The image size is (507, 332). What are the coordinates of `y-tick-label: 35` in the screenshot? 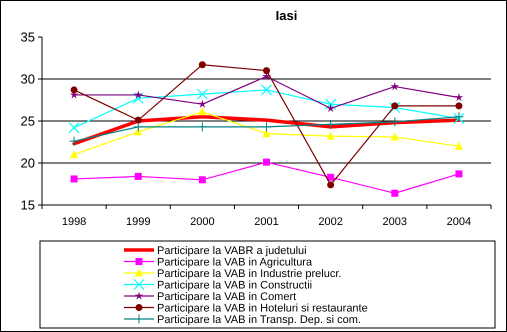 It's located at (27, 37).